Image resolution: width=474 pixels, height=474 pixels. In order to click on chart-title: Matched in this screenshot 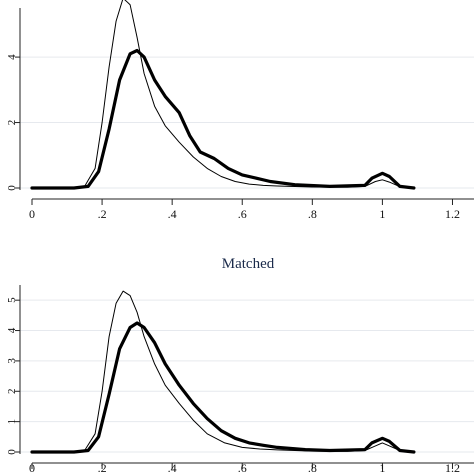, I will do `click(248, 264)`.